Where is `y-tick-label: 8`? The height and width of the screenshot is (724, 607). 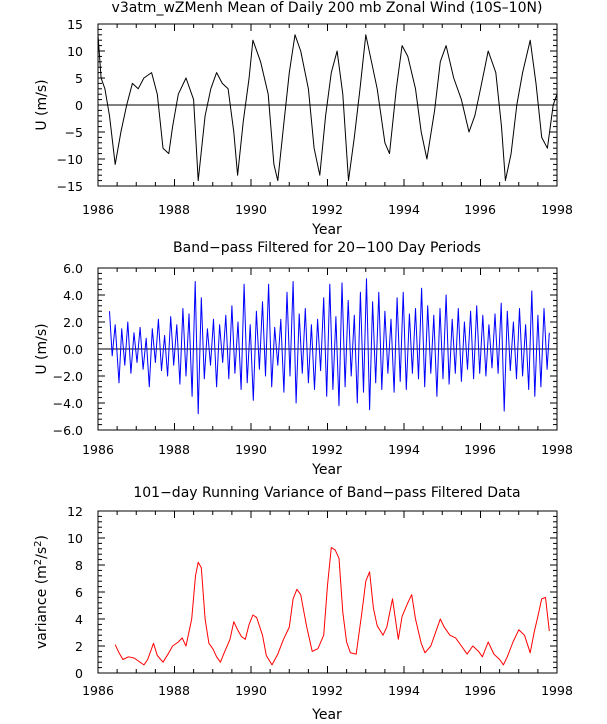 y-tick-label: 8 is located at coordinates (79, 565).